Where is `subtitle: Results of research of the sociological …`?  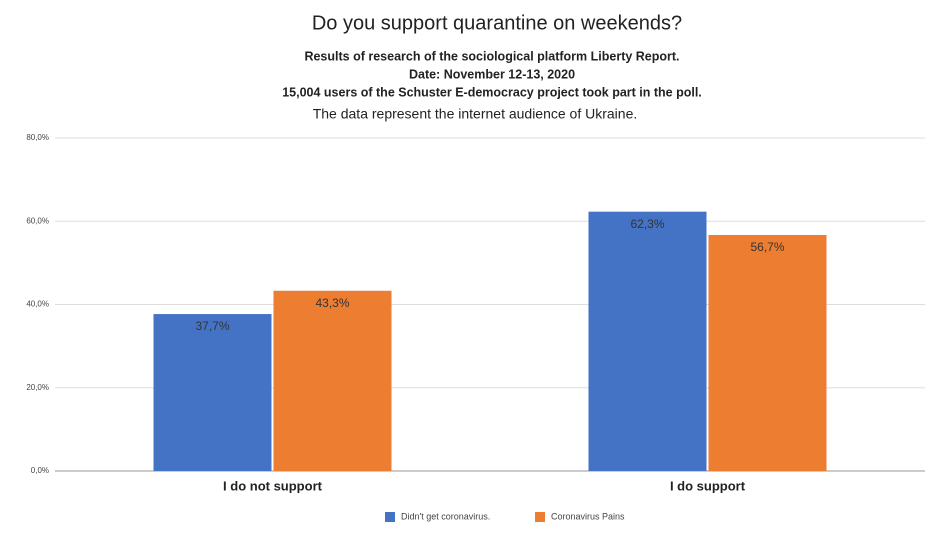 subtitle: Results of research of the sociological … is located at coordinates (491, 56).